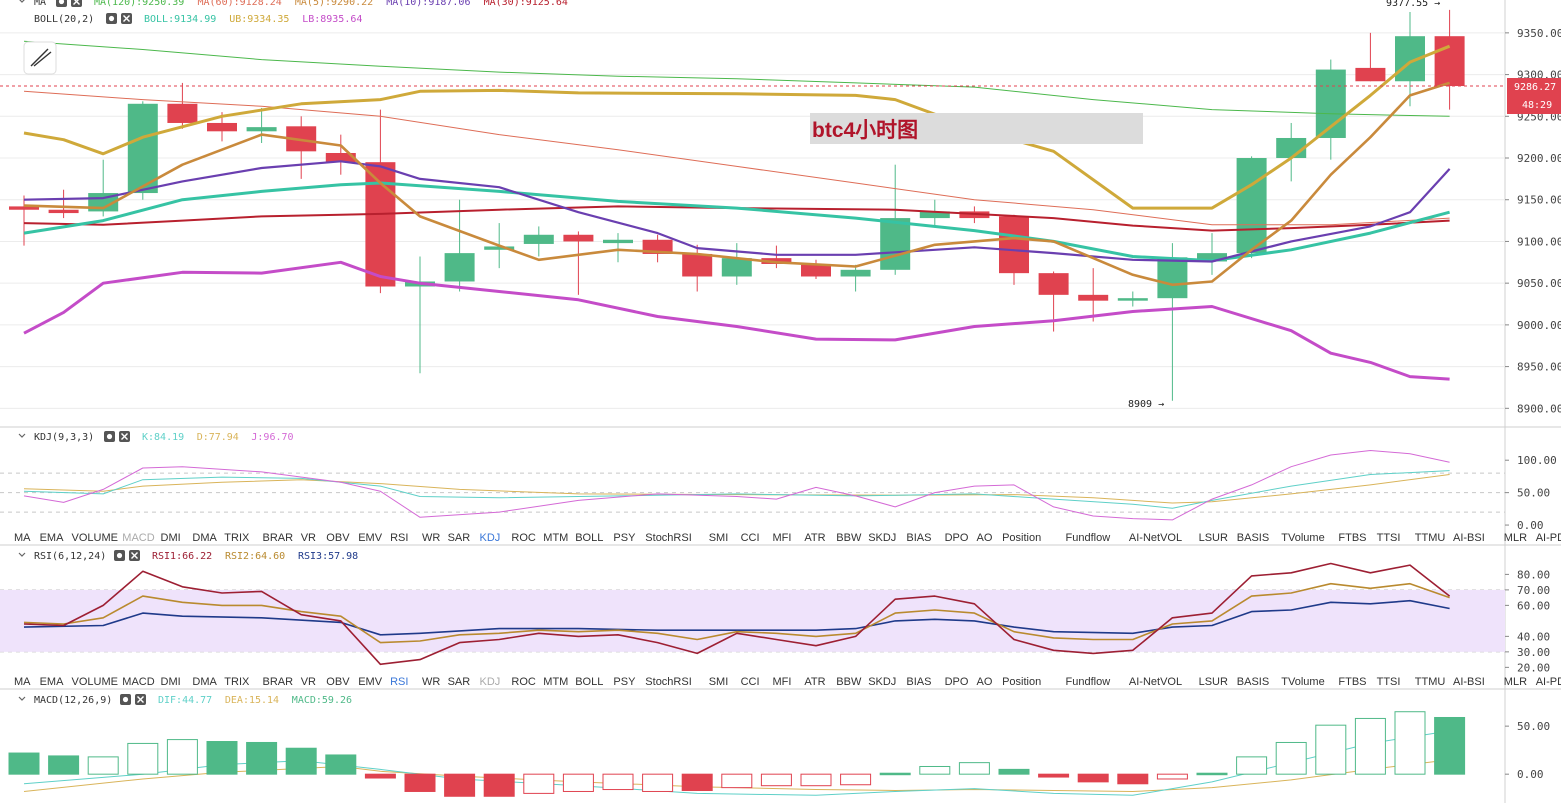 The height and width of the screenshot is (803, 1561). Describe the element at coordinates (849, 682) in the screenshot. I see `indicator-tab-bbw: BBW` at that location.